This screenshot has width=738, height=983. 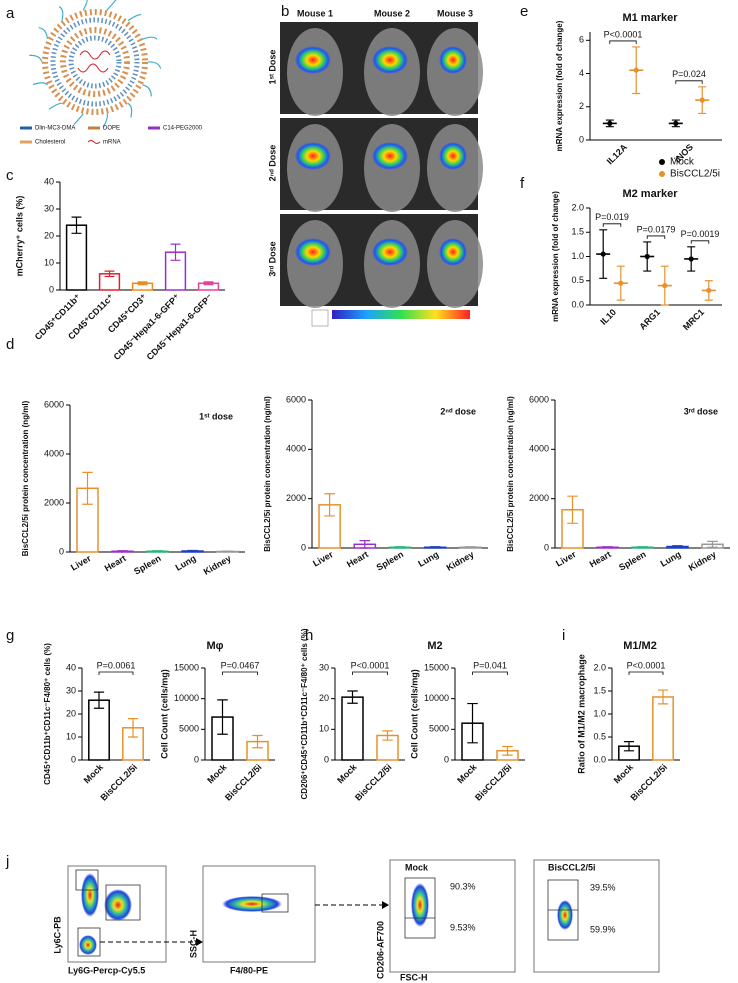 I want to click on p-value: P=0.024, so click(x=689, y=74).